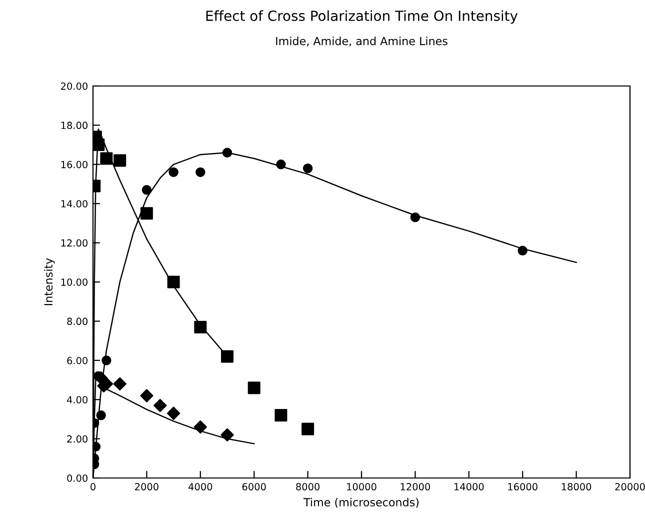  I want to click on x-tick-label: 12000, so click(415, 486).